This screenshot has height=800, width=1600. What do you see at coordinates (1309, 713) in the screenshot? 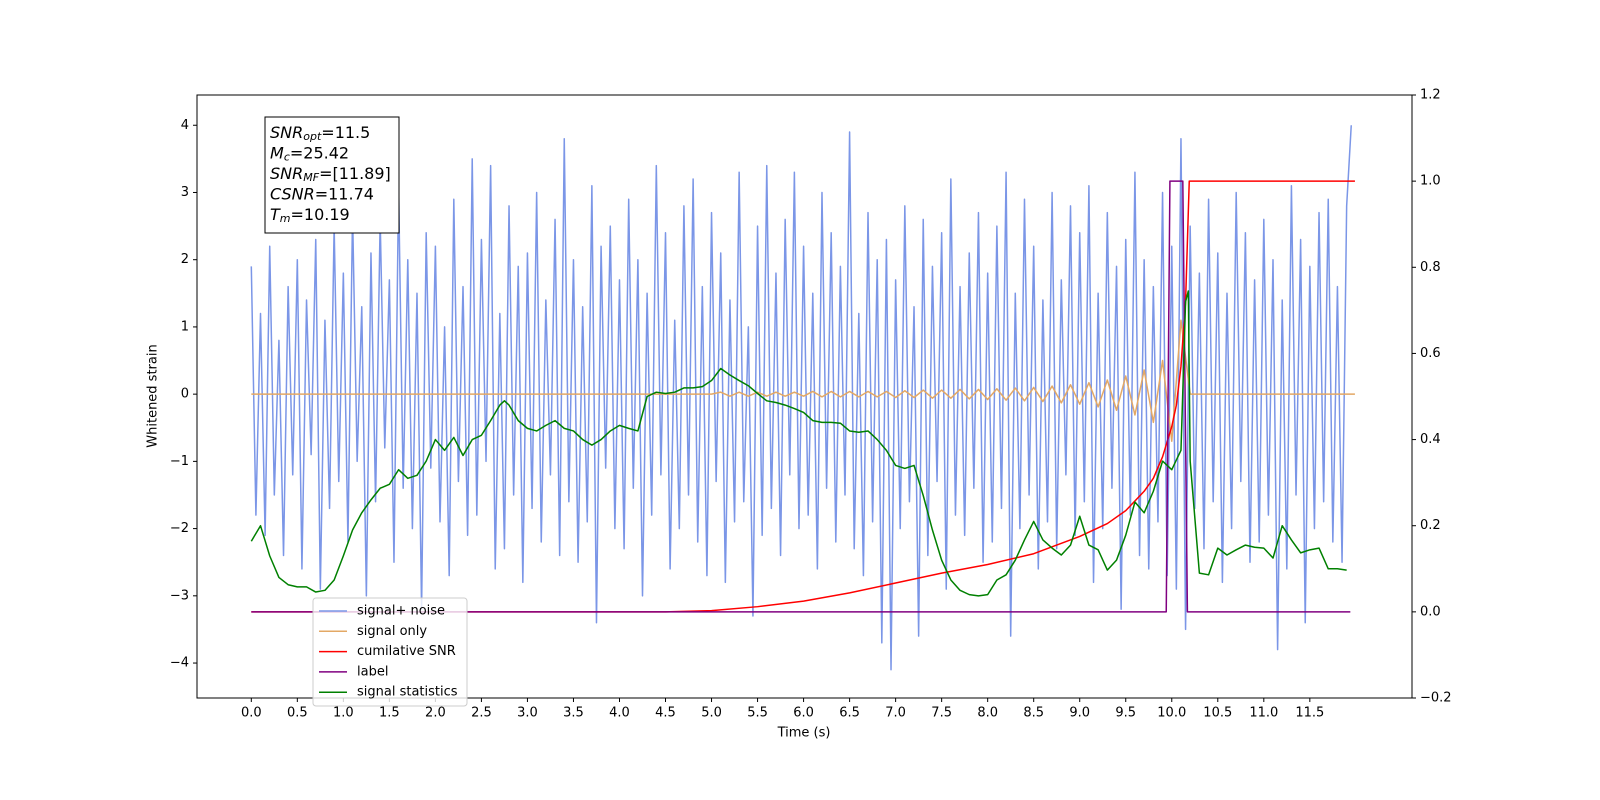
I see `x-tick-label: 11.5` at bounding box center [1309, 713].